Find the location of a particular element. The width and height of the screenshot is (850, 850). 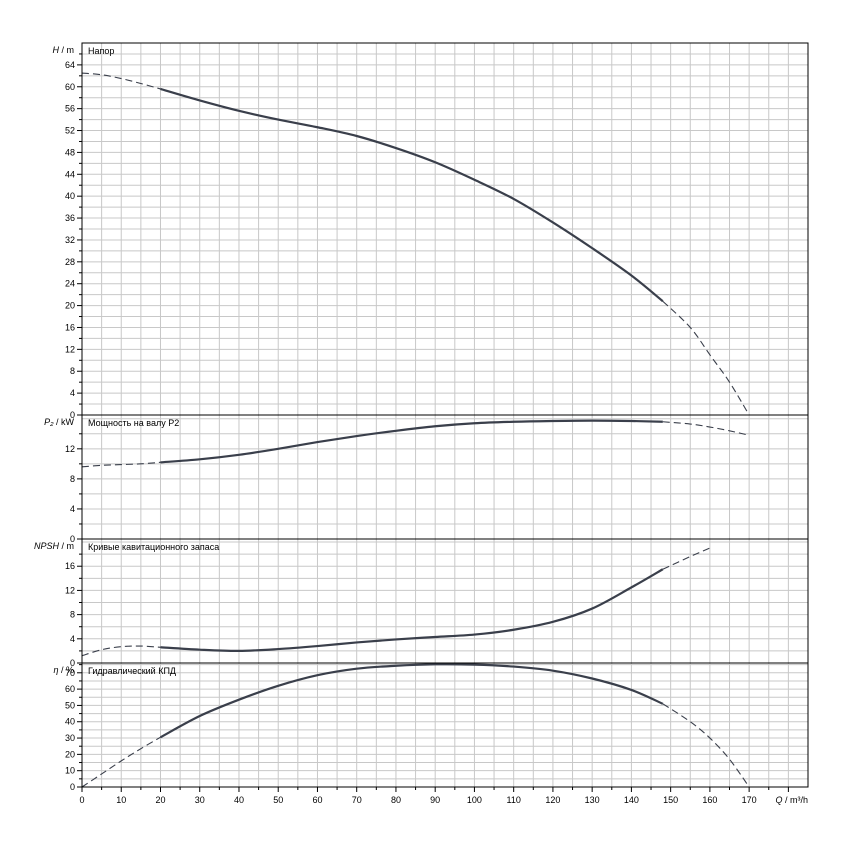

panel-efficiency: 0 10 20 30 40 50 60 70 Гидравлический КПД η / % is located at coordinates (431, 727).